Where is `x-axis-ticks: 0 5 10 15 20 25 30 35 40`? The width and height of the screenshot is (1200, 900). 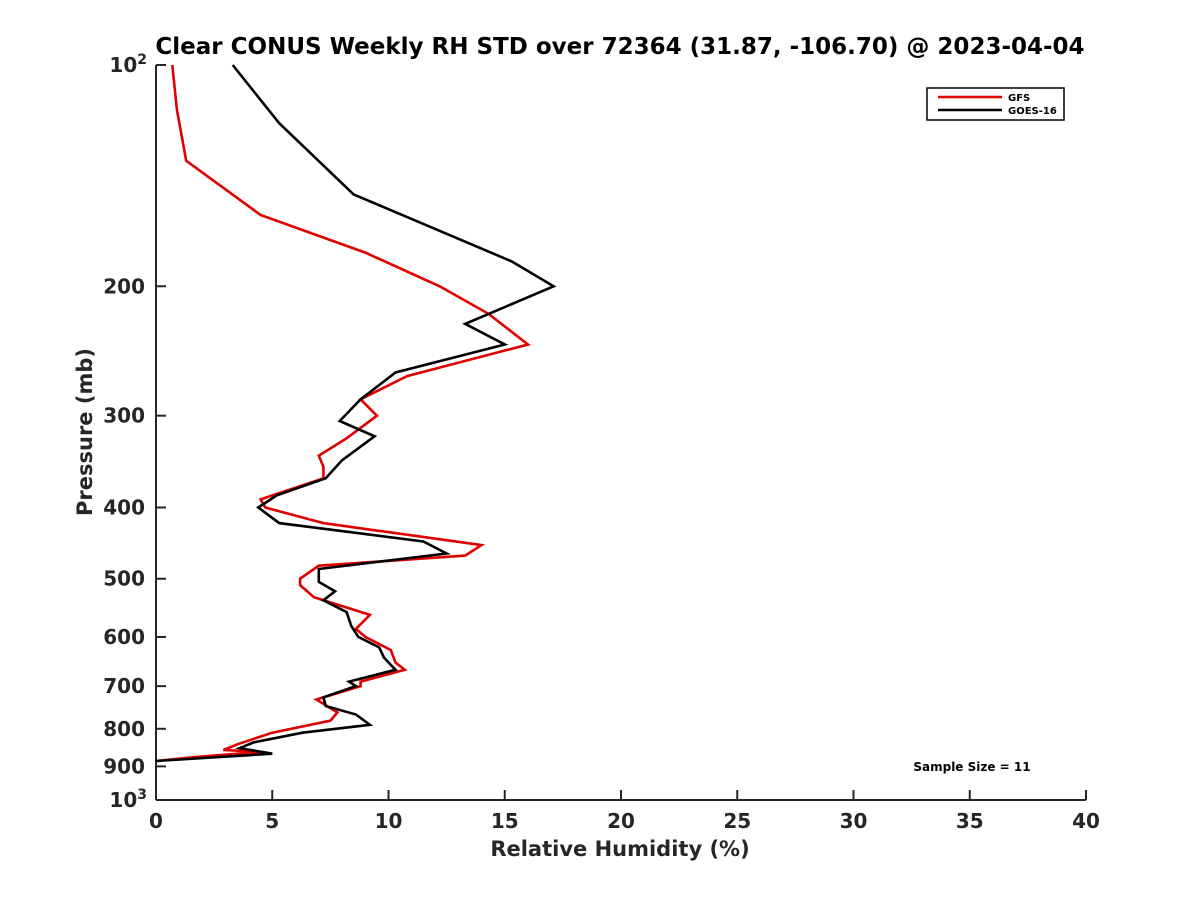 x-axis-ticks: 0 5 10 15 20 25 30 35 40 is located at coordinates (624, 811).